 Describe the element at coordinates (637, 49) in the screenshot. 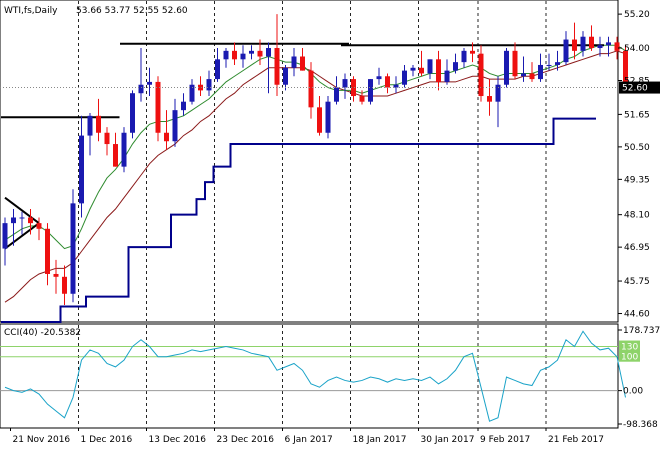

I see `price-tick-label: 54.00` at that location.